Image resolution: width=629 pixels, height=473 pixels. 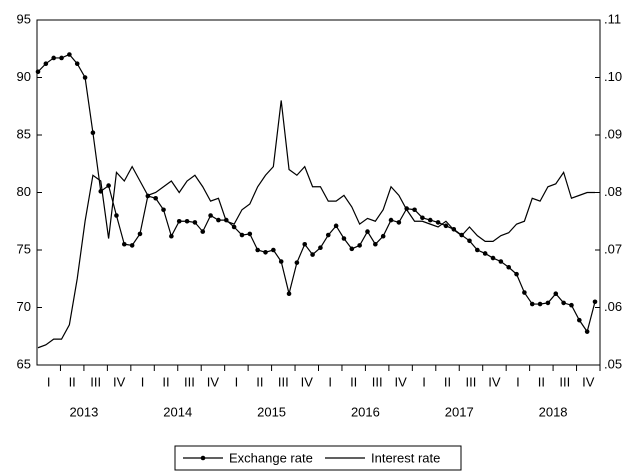 What do you see at coordinates (613, 76) in the screenshot?
I see `y2-tick-label: .10` at bounding box center [613, 76].